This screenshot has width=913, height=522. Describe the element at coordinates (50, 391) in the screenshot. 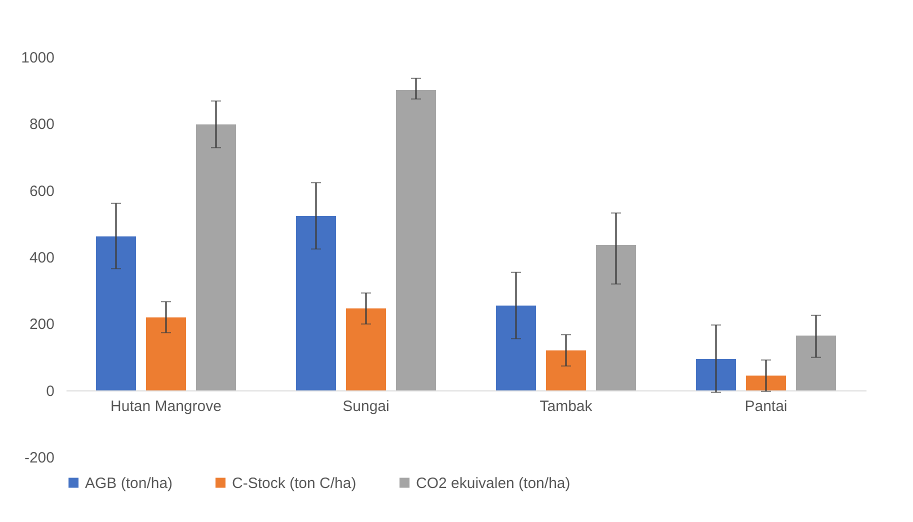

I see `y-tick-label: 0` at that location.